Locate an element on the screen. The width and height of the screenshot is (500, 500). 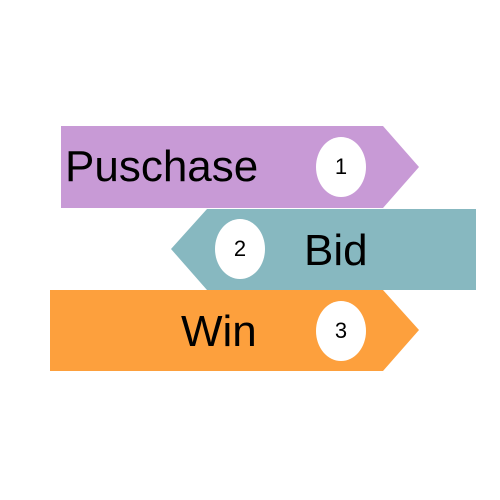
step-arrow-purchase: Puschase 1 is located at coordinates (240, 167).